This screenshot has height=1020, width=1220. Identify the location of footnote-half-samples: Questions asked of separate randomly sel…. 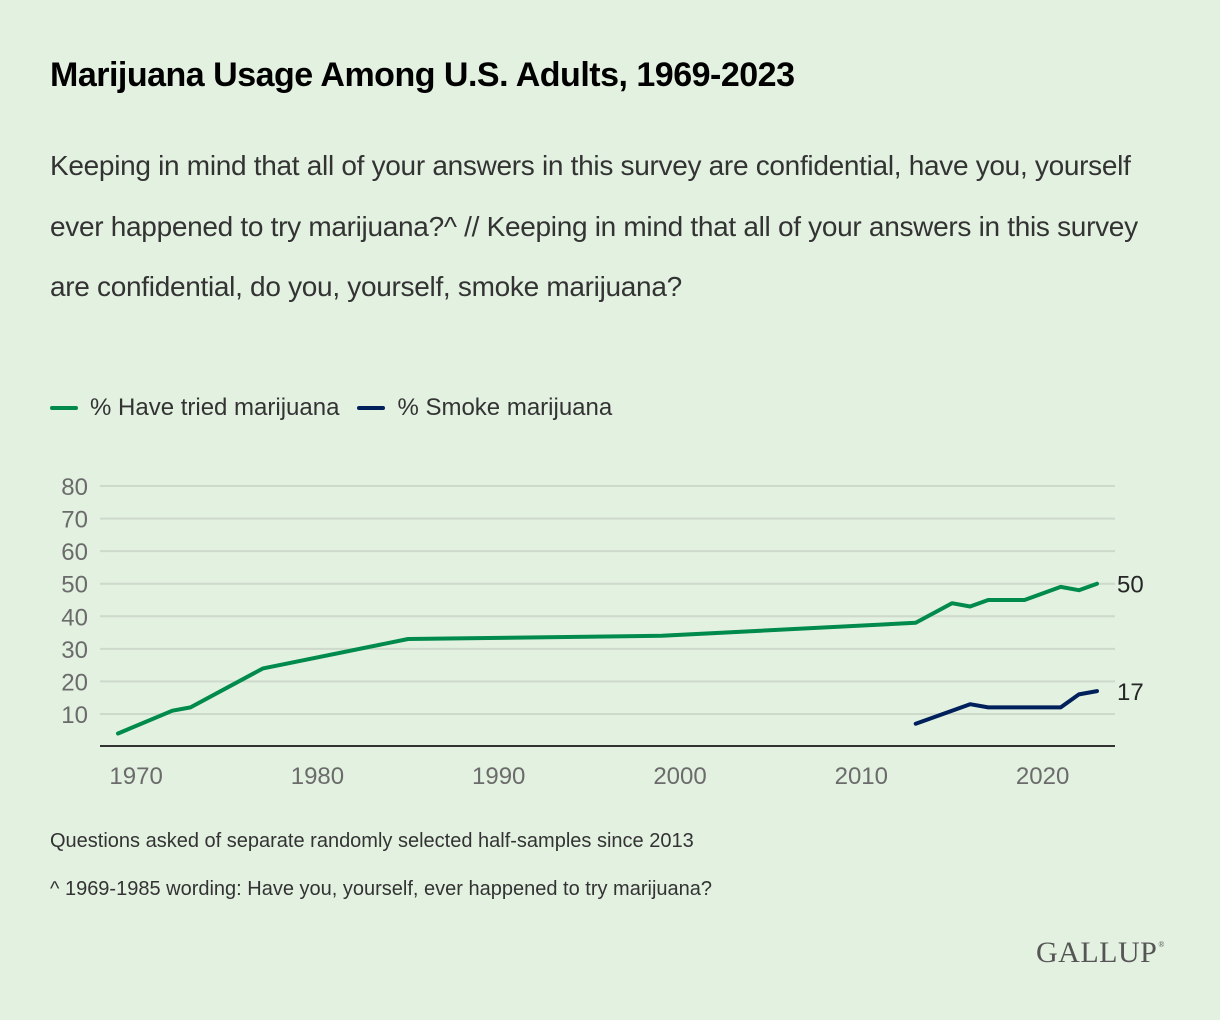
(372, 841).